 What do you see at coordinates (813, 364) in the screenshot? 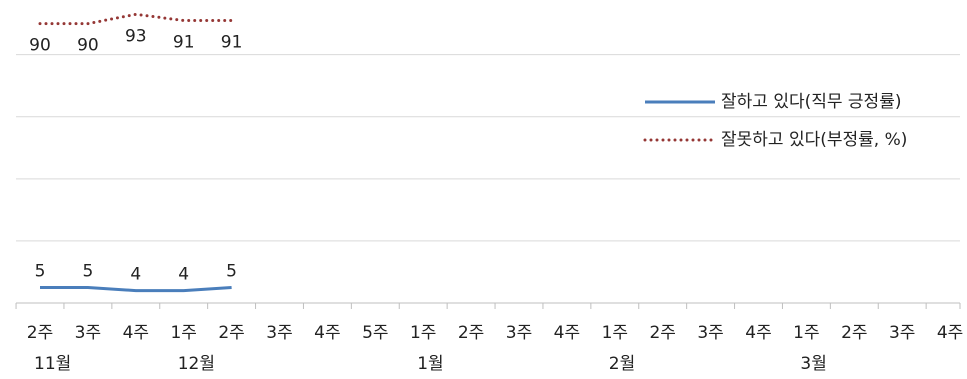
I see `month-label: 3월` at bounding box center [813, 364].